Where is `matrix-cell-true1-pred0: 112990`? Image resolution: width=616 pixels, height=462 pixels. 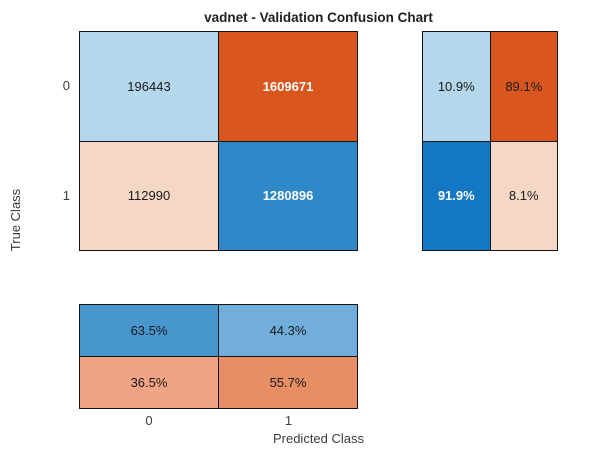
matrix-cell-true1-pred0: 112990 is located at coordinates (149, 195).